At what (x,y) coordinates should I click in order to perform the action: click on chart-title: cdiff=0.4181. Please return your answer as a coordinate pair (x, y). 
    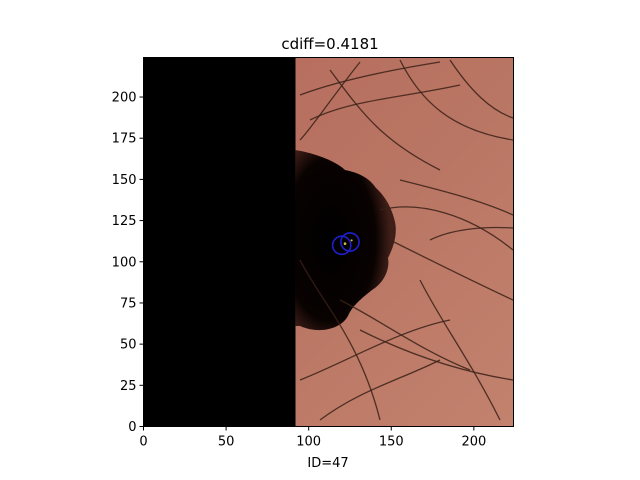
    Looking at the image, I should click on (329, 44).